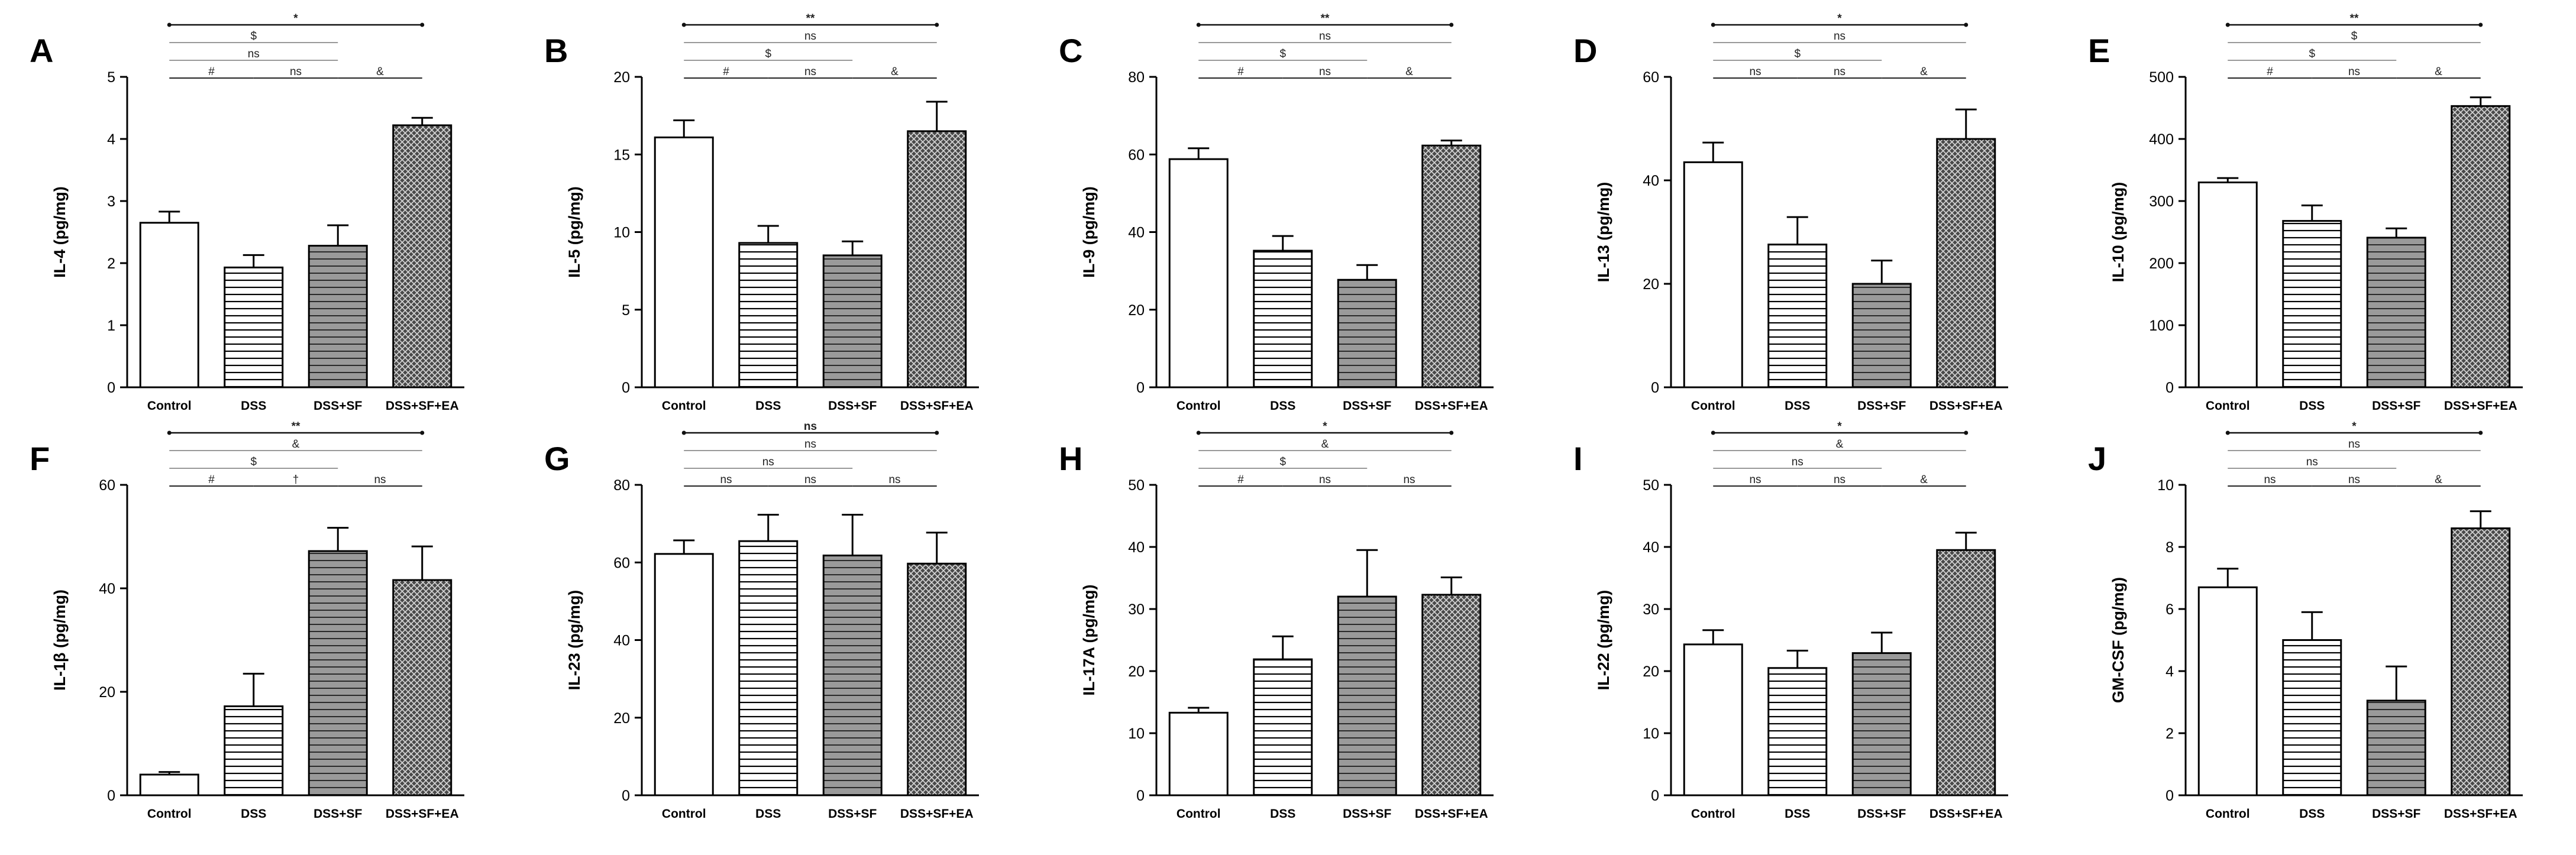  What do you see at coordinates (2099, 50) in the screenshot?
I see `panel-letter: E` at bounding box center [2099, 50].